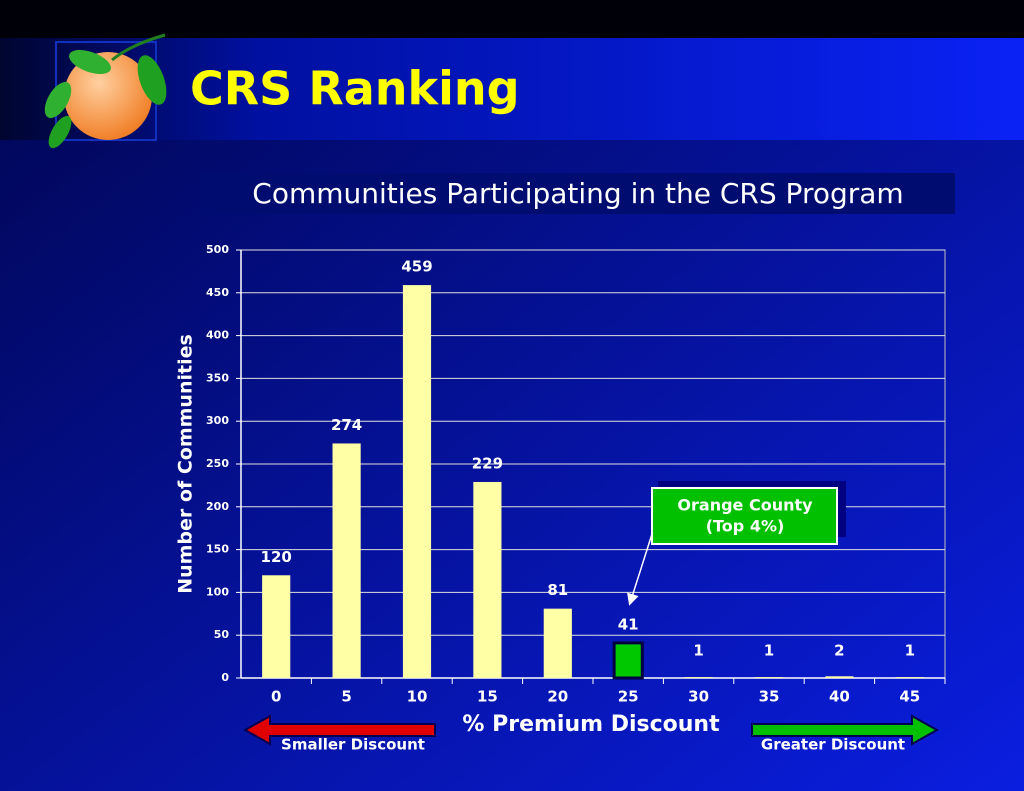 This screenshot has width=1024, height=791. What do you see at coordinates (591, 724) in the screenshot?
I see `x-axis-label: % Premium Discount` at bounding box center [591, 724].